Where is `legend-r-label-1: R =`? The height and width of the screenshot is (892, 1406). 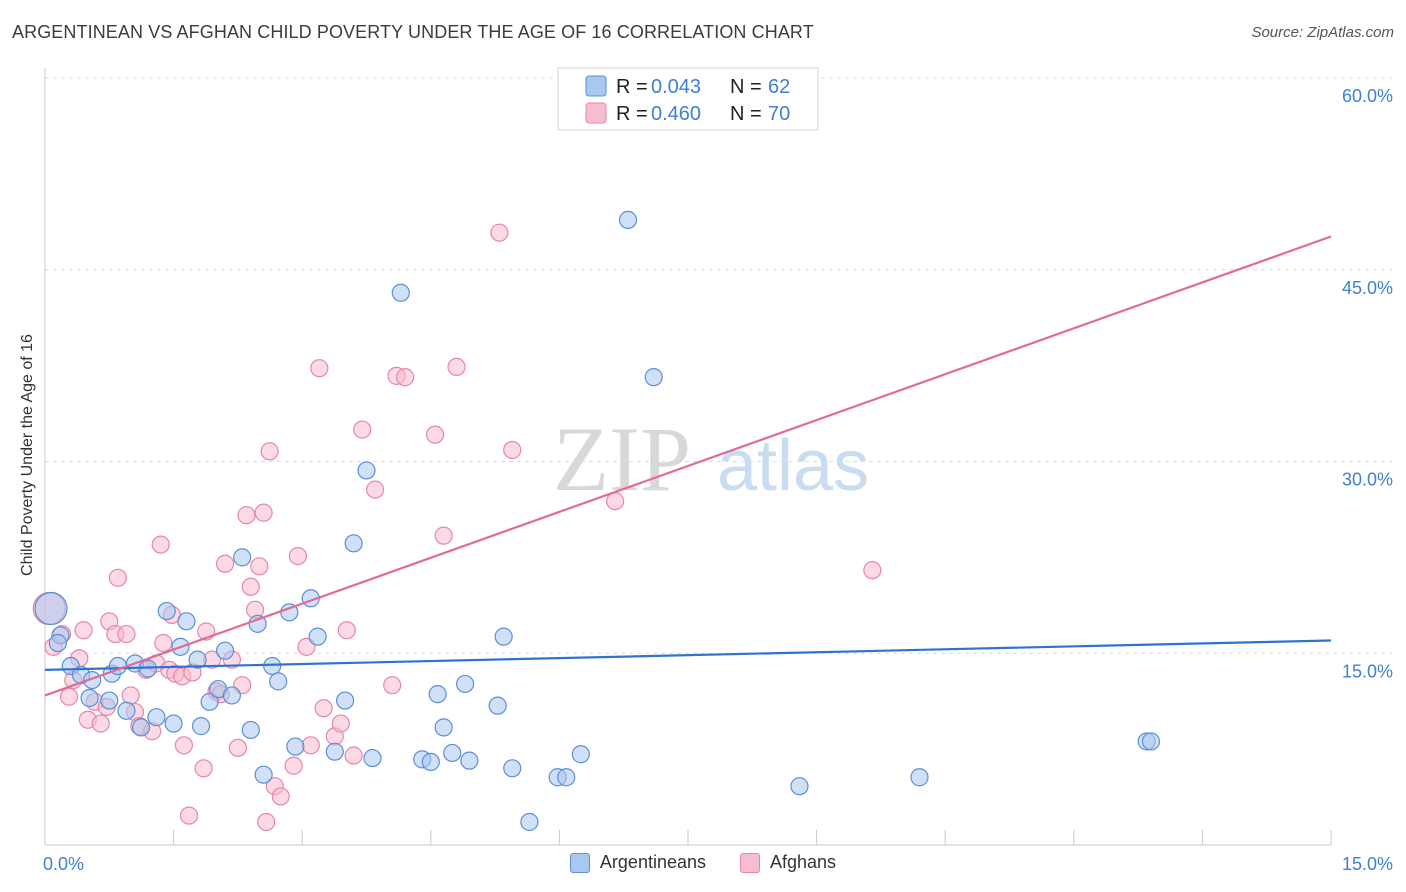 legend-r-label-1: R = is located at coordinates (632, 87).